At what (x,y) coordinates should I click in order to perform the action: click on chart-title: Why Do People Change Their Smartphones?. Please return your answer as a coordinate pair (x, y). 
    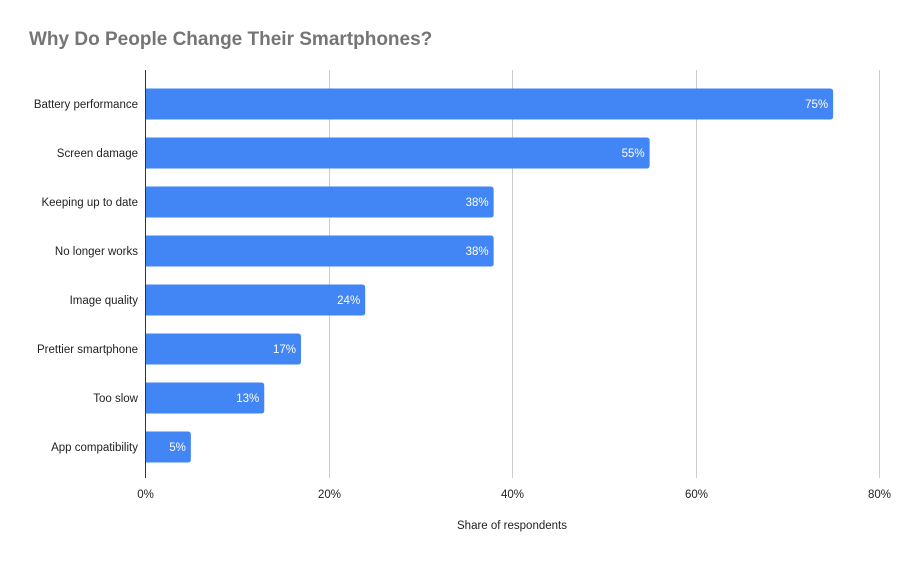
    Looking at the image, I should click on (231, 39).